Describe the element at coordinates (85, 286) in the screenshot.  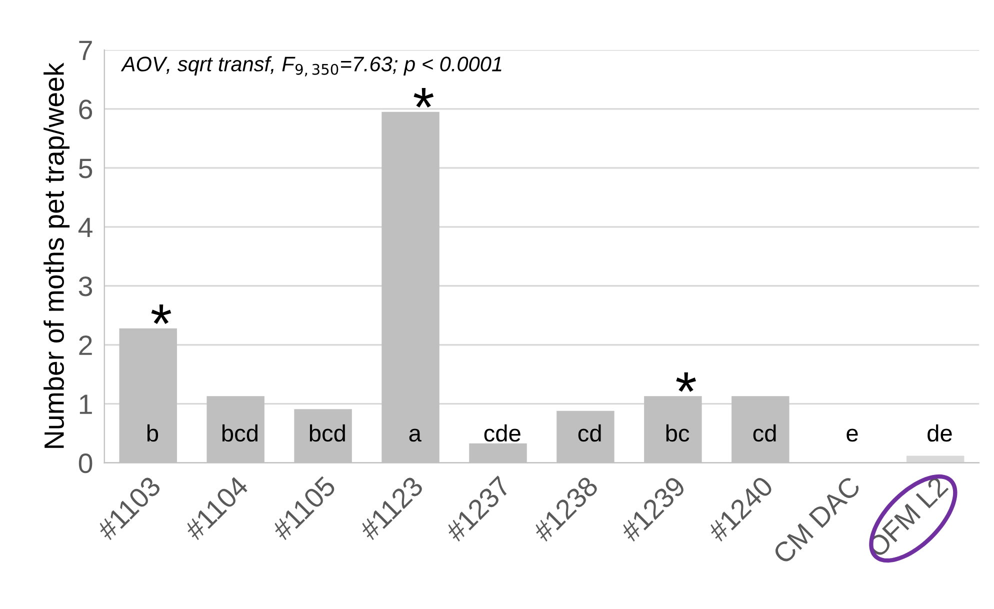
I see `y-tick-label: 3` at that location.